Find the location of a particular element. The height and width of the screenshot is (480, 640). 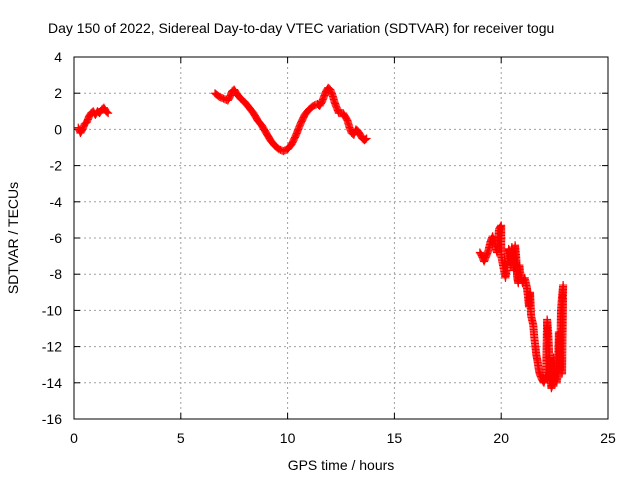

x-tick-label: 0 is located at coordinates (74, 438).